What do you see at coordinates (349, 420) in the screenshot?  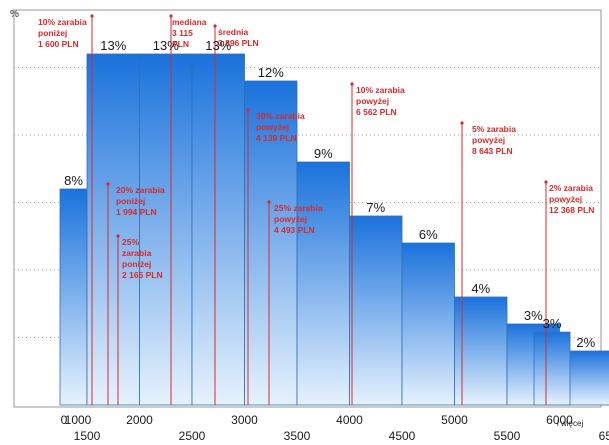 I see `x-tick-label: 4000` at bounding box center [349, 420].